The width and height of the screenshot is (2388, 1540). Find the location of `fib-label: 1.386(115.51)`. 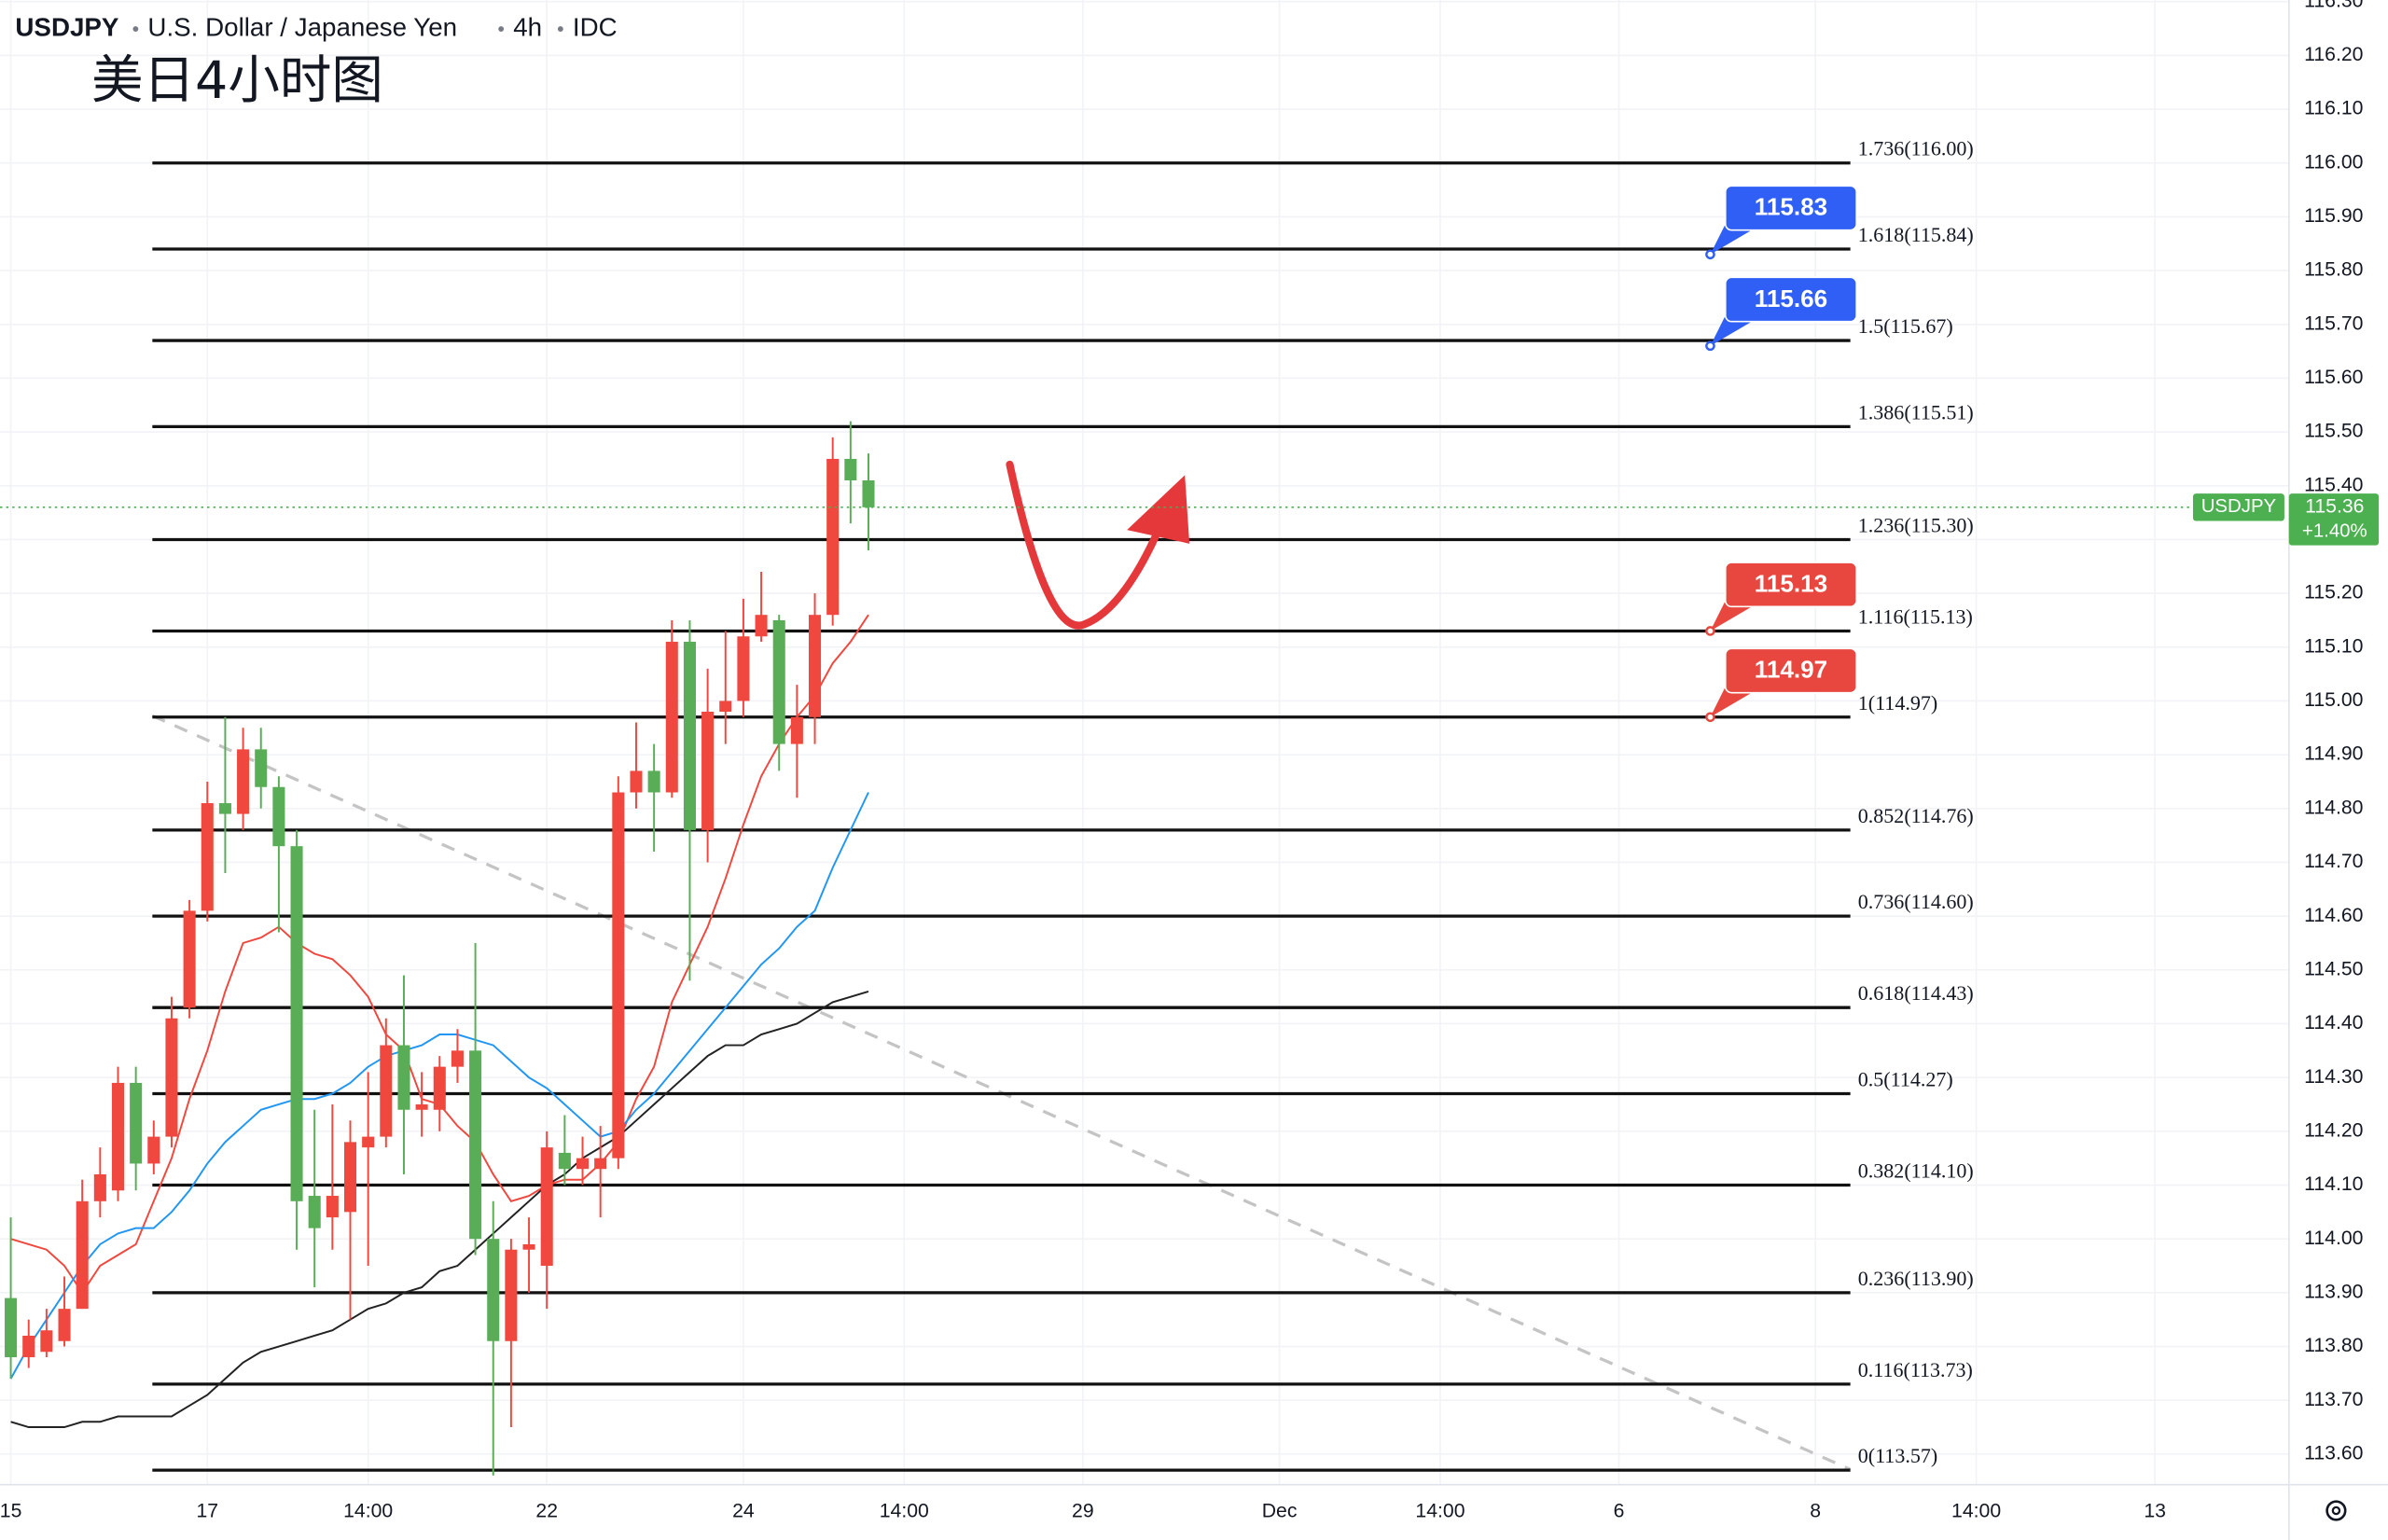

fib-label: 1.386(115.51) is located at coordinates (1916, 411).